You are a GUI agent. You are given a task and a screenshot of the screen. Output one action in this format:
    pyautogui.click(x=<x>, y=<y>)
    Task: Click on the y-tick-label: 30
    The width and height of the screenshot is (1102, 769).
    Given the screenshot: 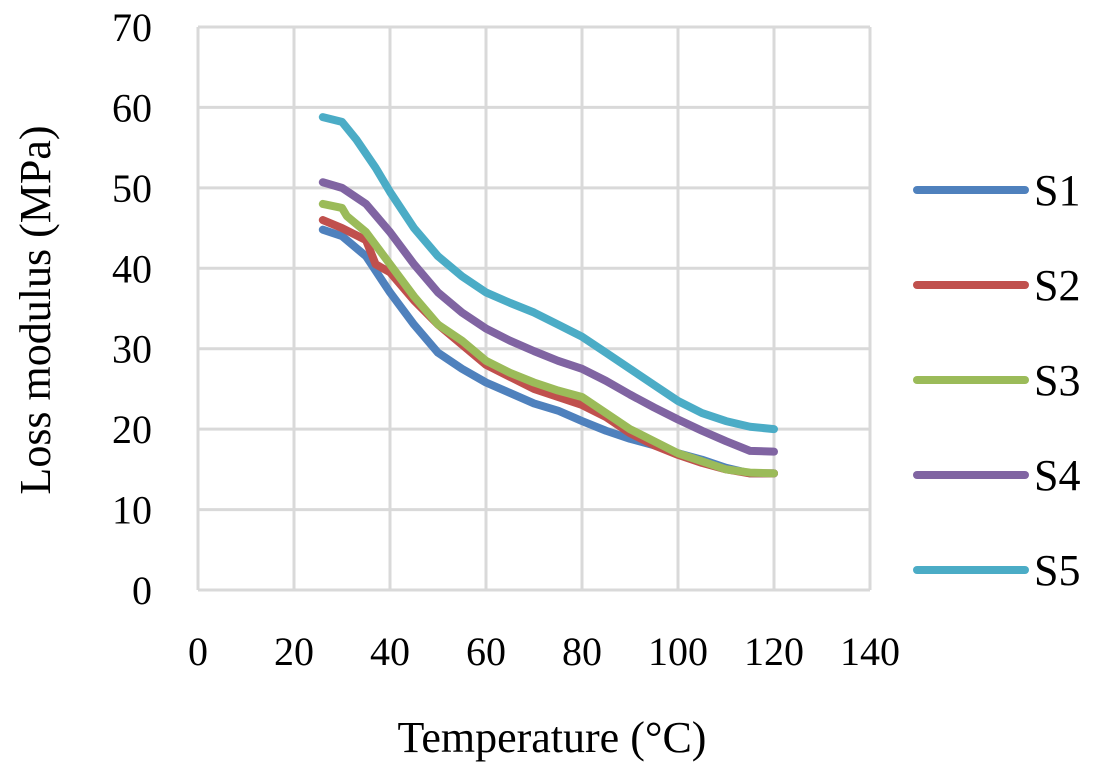 What is the action you would take?
    pyautogui.click(x=132, y=349)
    